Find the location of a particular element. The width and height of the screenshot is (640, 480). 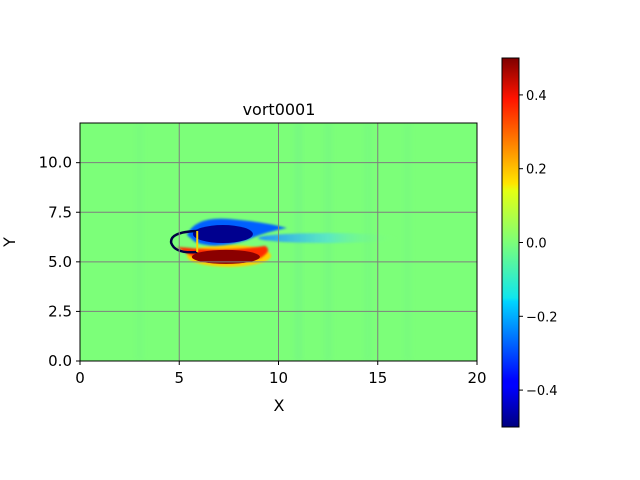

x-axis-ticks: 0 5 10 15 20 is located at coordinates (281, 374).